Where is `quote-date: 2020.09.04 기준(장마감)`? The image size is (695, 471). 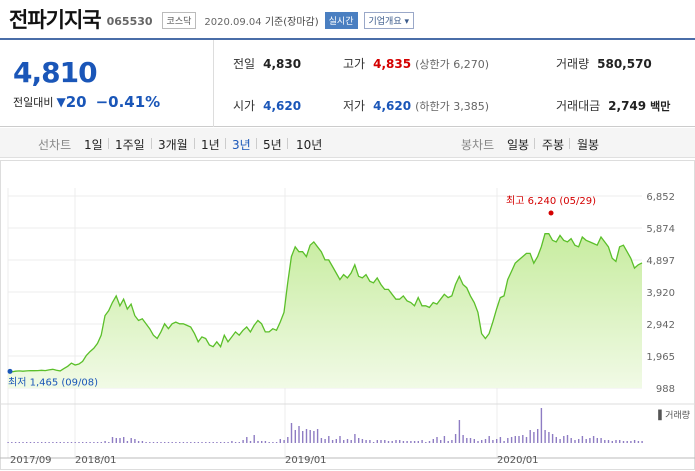
quote-date: 2020.09.04 기준(장마감) is located at coordinates (261, 22).